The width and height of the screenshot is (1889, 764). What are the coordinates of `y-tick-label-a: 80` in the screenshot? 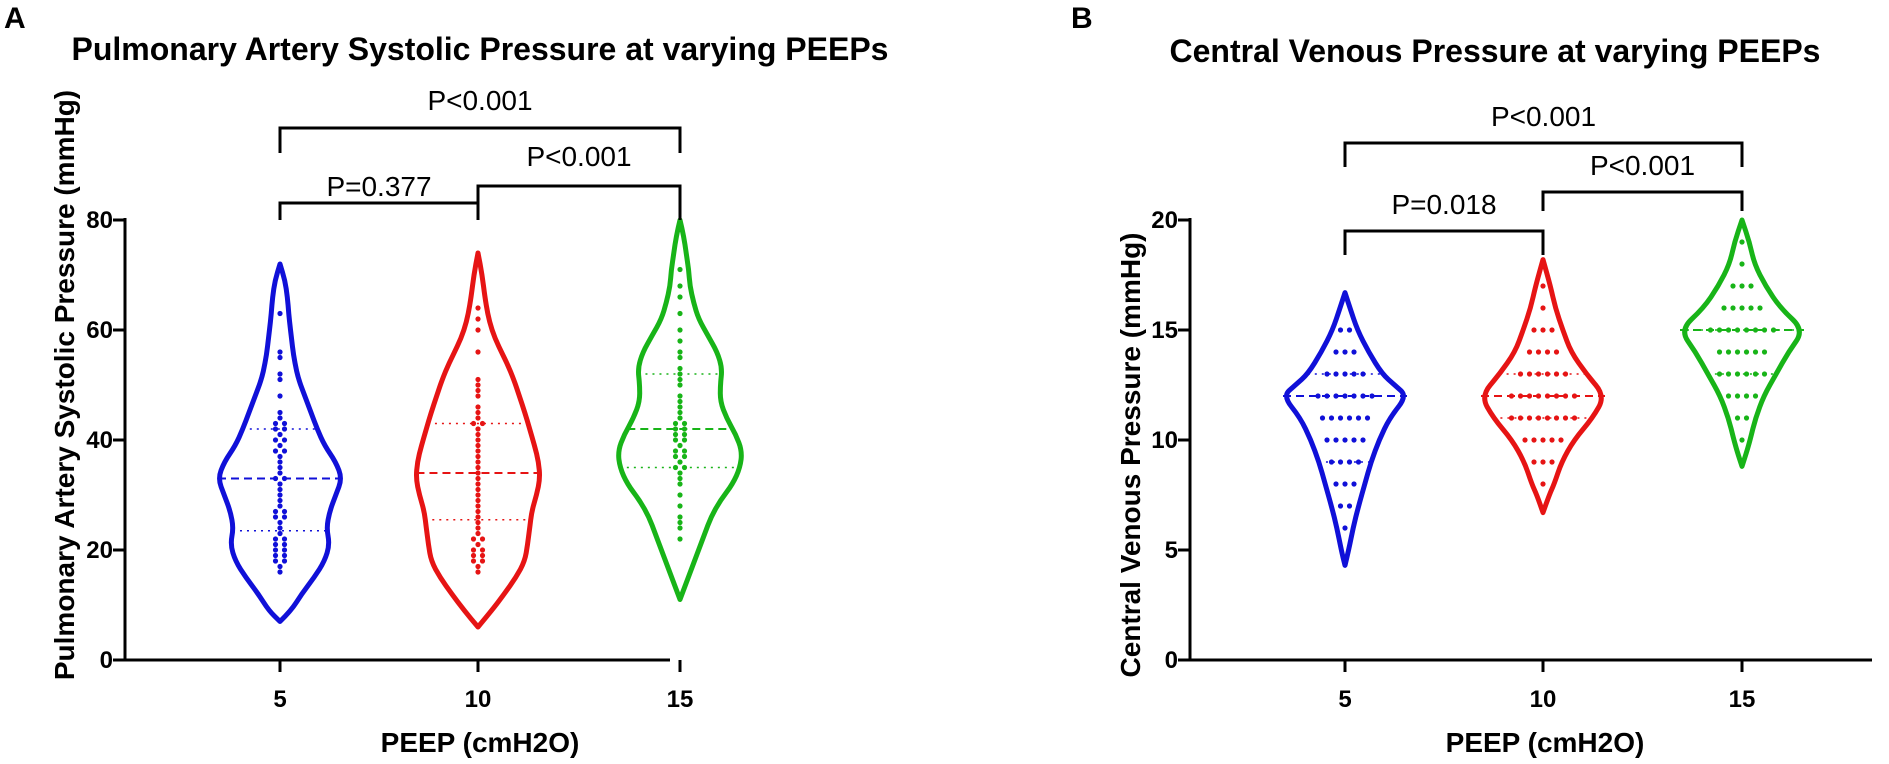 It's located at (99, 220).